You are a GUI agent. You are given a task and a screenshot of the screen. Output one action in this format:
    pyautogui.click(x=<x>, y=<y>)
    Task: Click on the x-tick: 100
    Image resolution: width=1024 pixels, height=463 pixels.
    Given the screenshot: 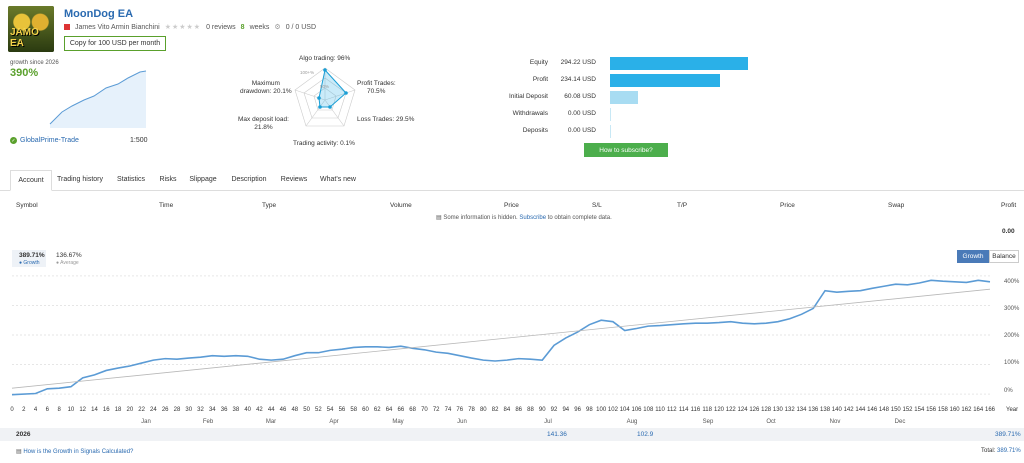 What is the action you would take?
    pyautogui.click(x=601, y=410)
    